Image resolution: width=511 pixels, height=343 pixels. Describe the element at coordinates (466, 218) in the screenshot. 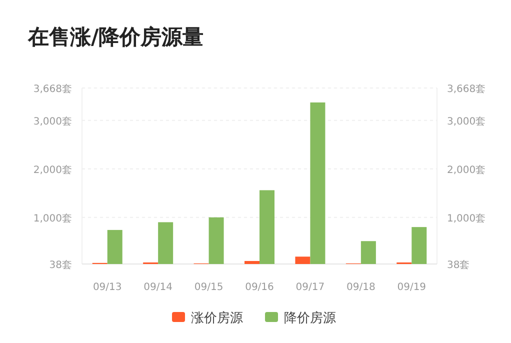

I see `y2-tick-label: 1,000套` at that location.